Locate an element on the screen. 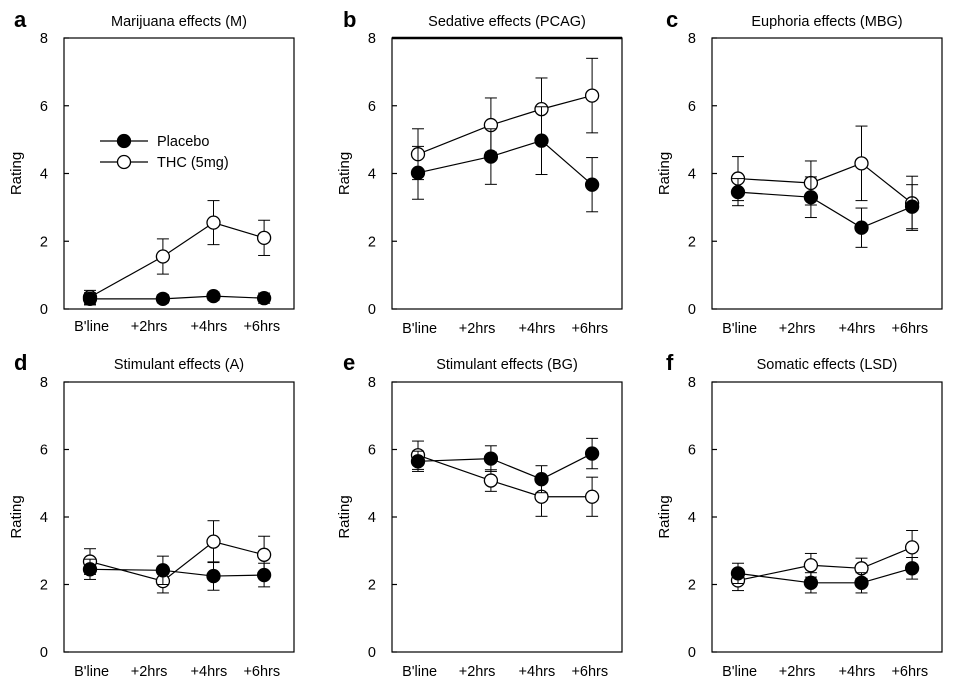  panel-letter: a is located at coordinates (20, 19).